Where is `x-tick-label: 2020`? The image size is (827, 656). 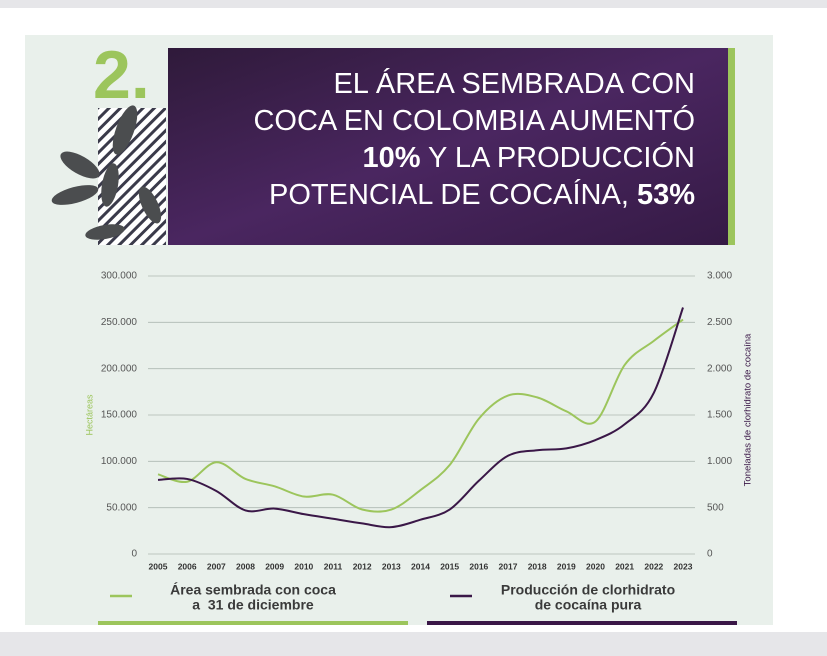
x-tick-label: 2020 is located at coordinates (595, 566).